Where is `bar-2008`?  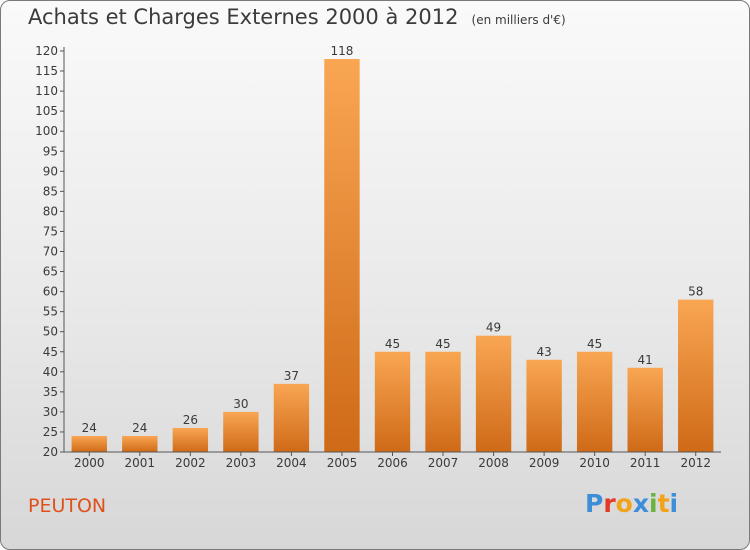 bar-2008 is located at coordinates (493, 393).